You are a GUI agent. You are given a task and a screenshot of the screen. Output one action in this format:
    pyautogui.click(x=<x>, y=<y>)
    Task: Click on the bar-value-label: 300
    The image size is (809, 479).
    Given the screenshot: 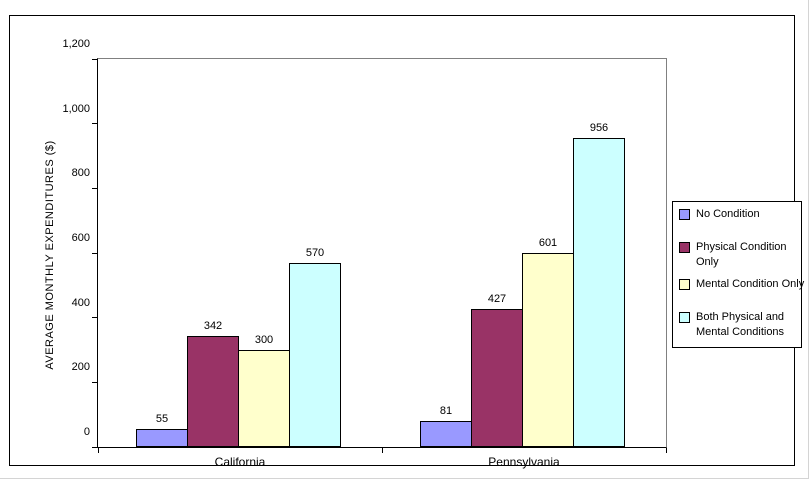 What is the action you would take?
    pyautogui.click(x=264, y=340)
    